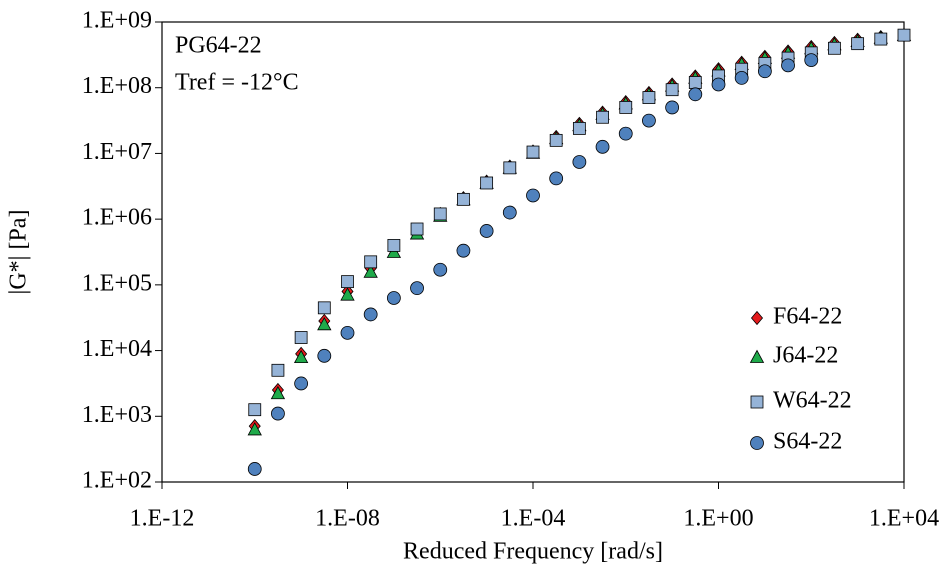 This screenshot has height=572, width=952. I want to click on y-tick-label: 1.E+03, so click(117, 415).